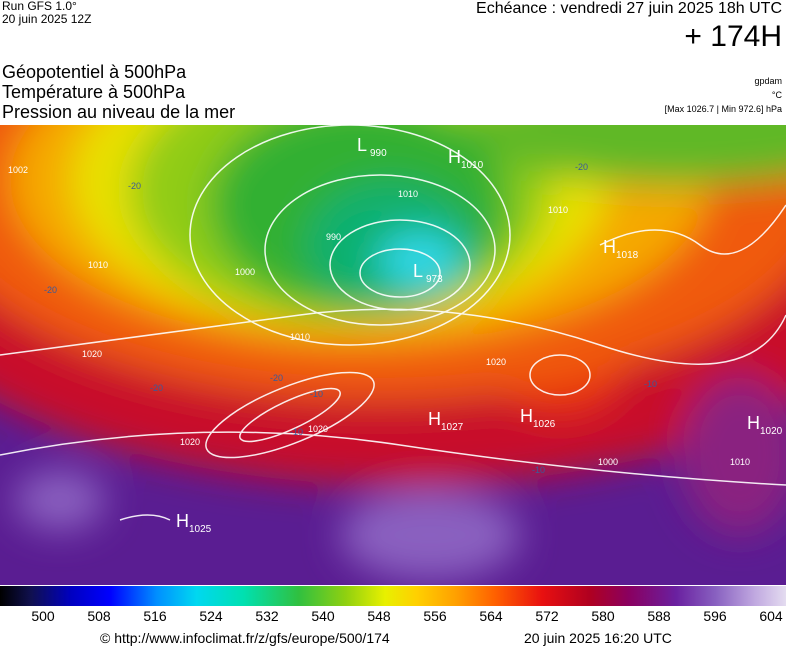 The image size is (786, 648). Describe the element at coordinates (472, 165) in the screenshot. I see `center-value: 1010` at that location.